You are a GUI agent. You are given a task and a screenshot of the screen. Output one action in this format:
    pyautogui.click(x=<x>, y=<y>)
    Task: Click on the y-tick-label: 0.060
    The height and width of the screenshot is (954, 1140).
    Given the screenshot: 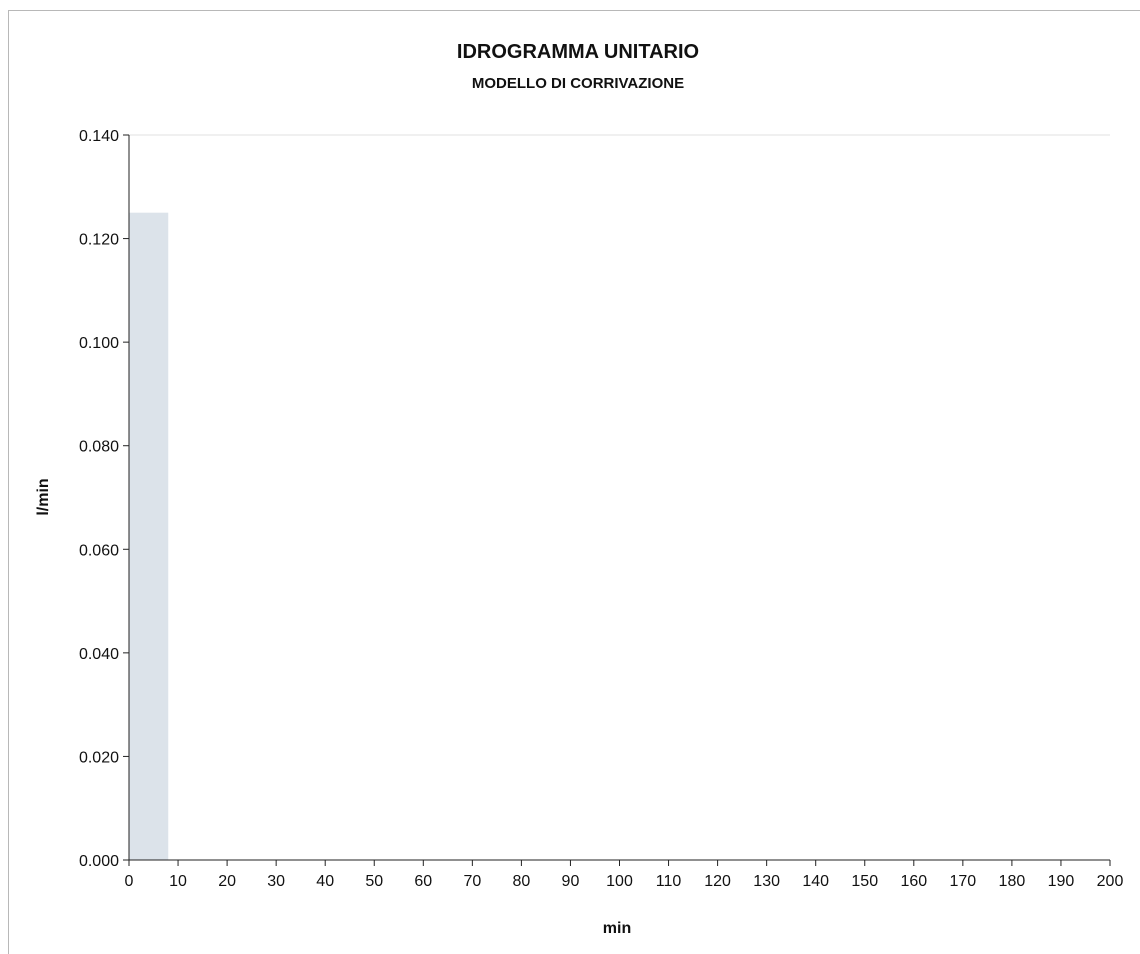 What is the action you would take?
    pyautogui.click(x=99, y=550)
    